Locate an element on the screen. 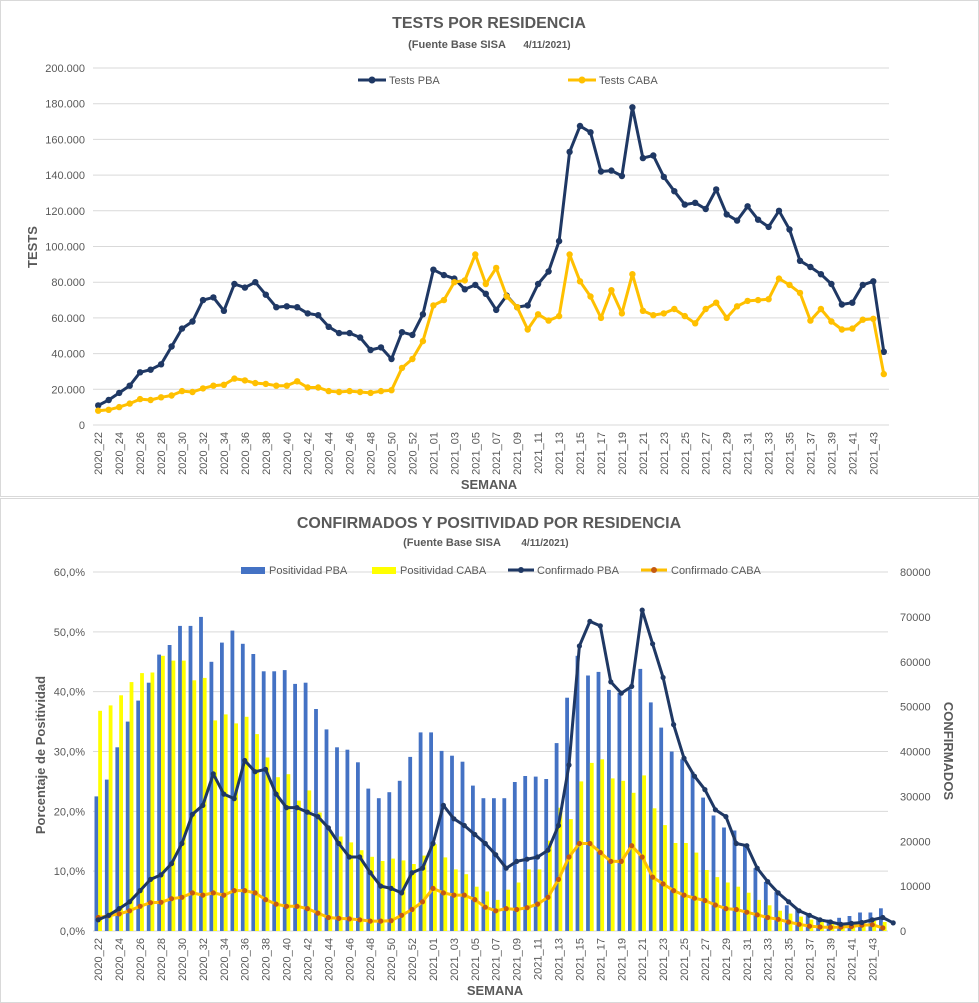  x-tick-label: 2020_28 is located at coordinates (162, 453).